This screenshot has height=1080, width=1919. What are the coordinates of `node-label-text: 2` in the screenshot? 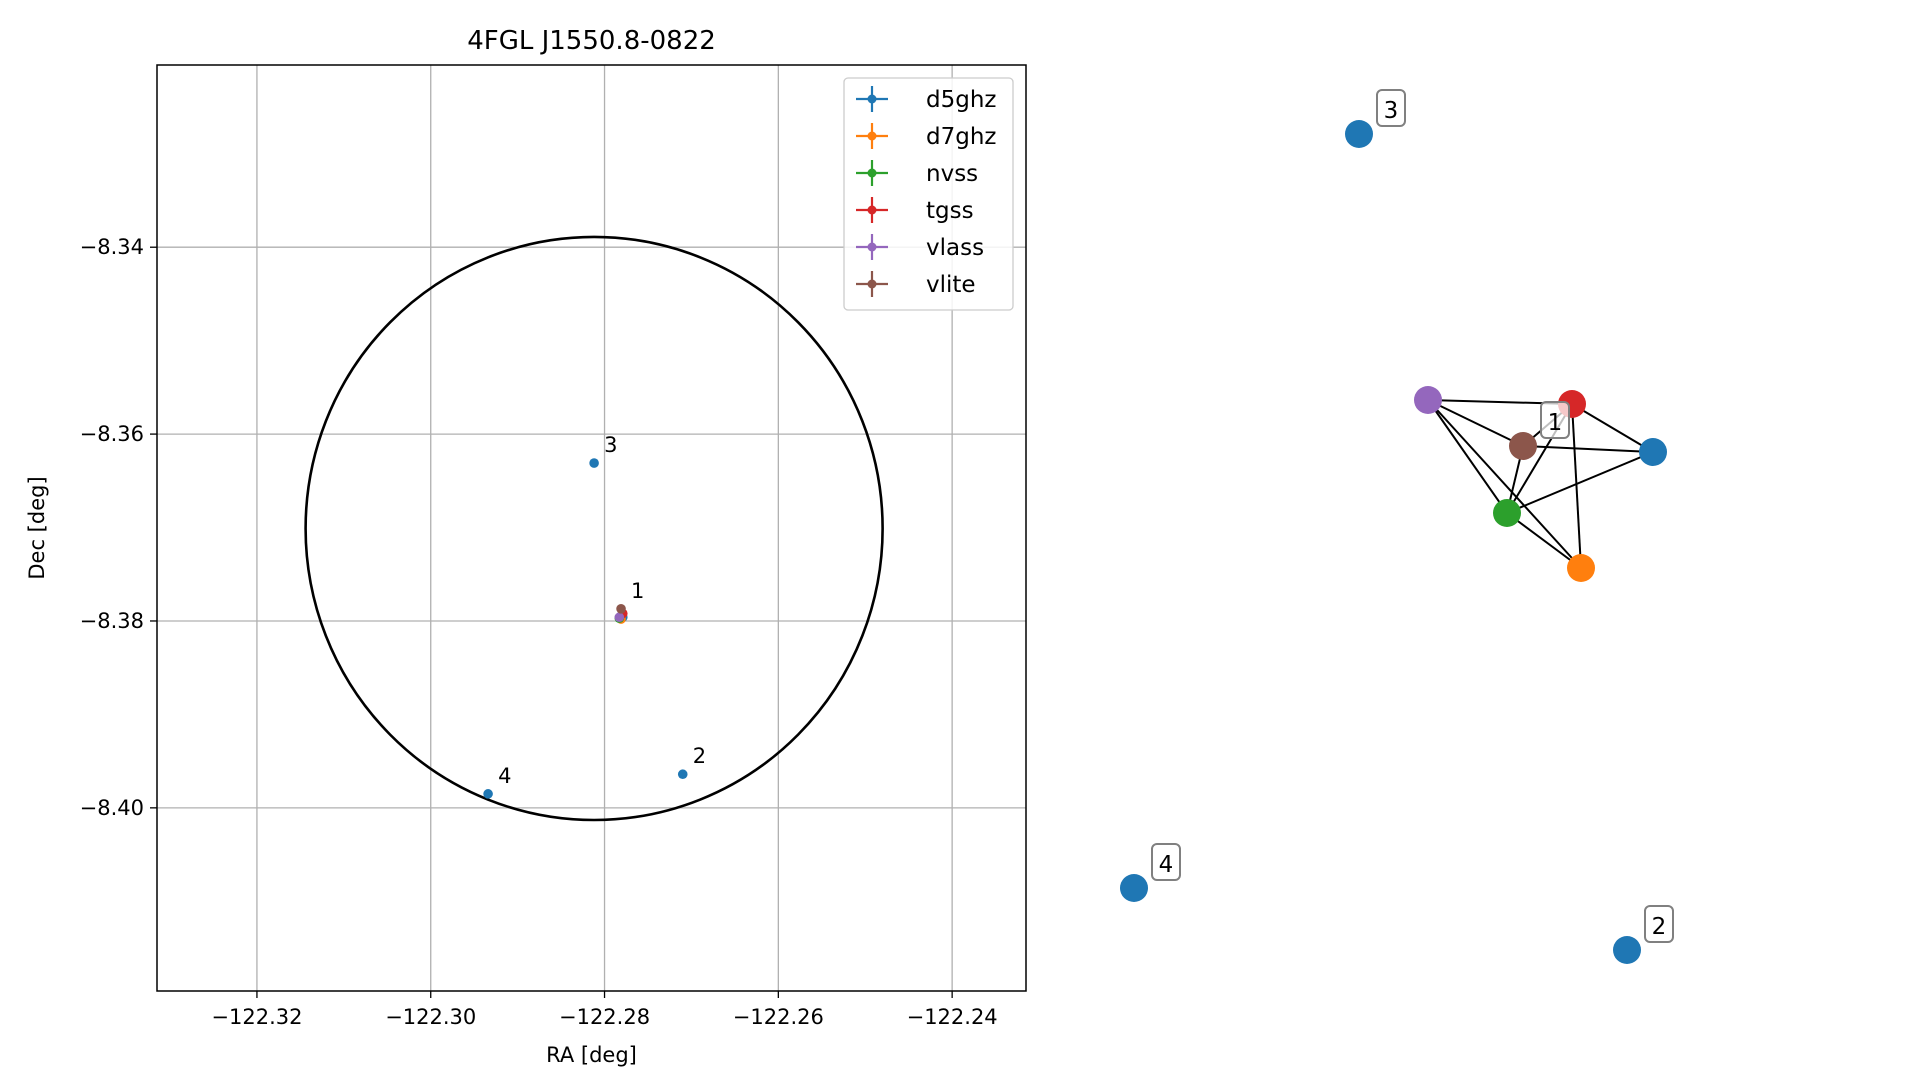 It's located at (1659, 927).